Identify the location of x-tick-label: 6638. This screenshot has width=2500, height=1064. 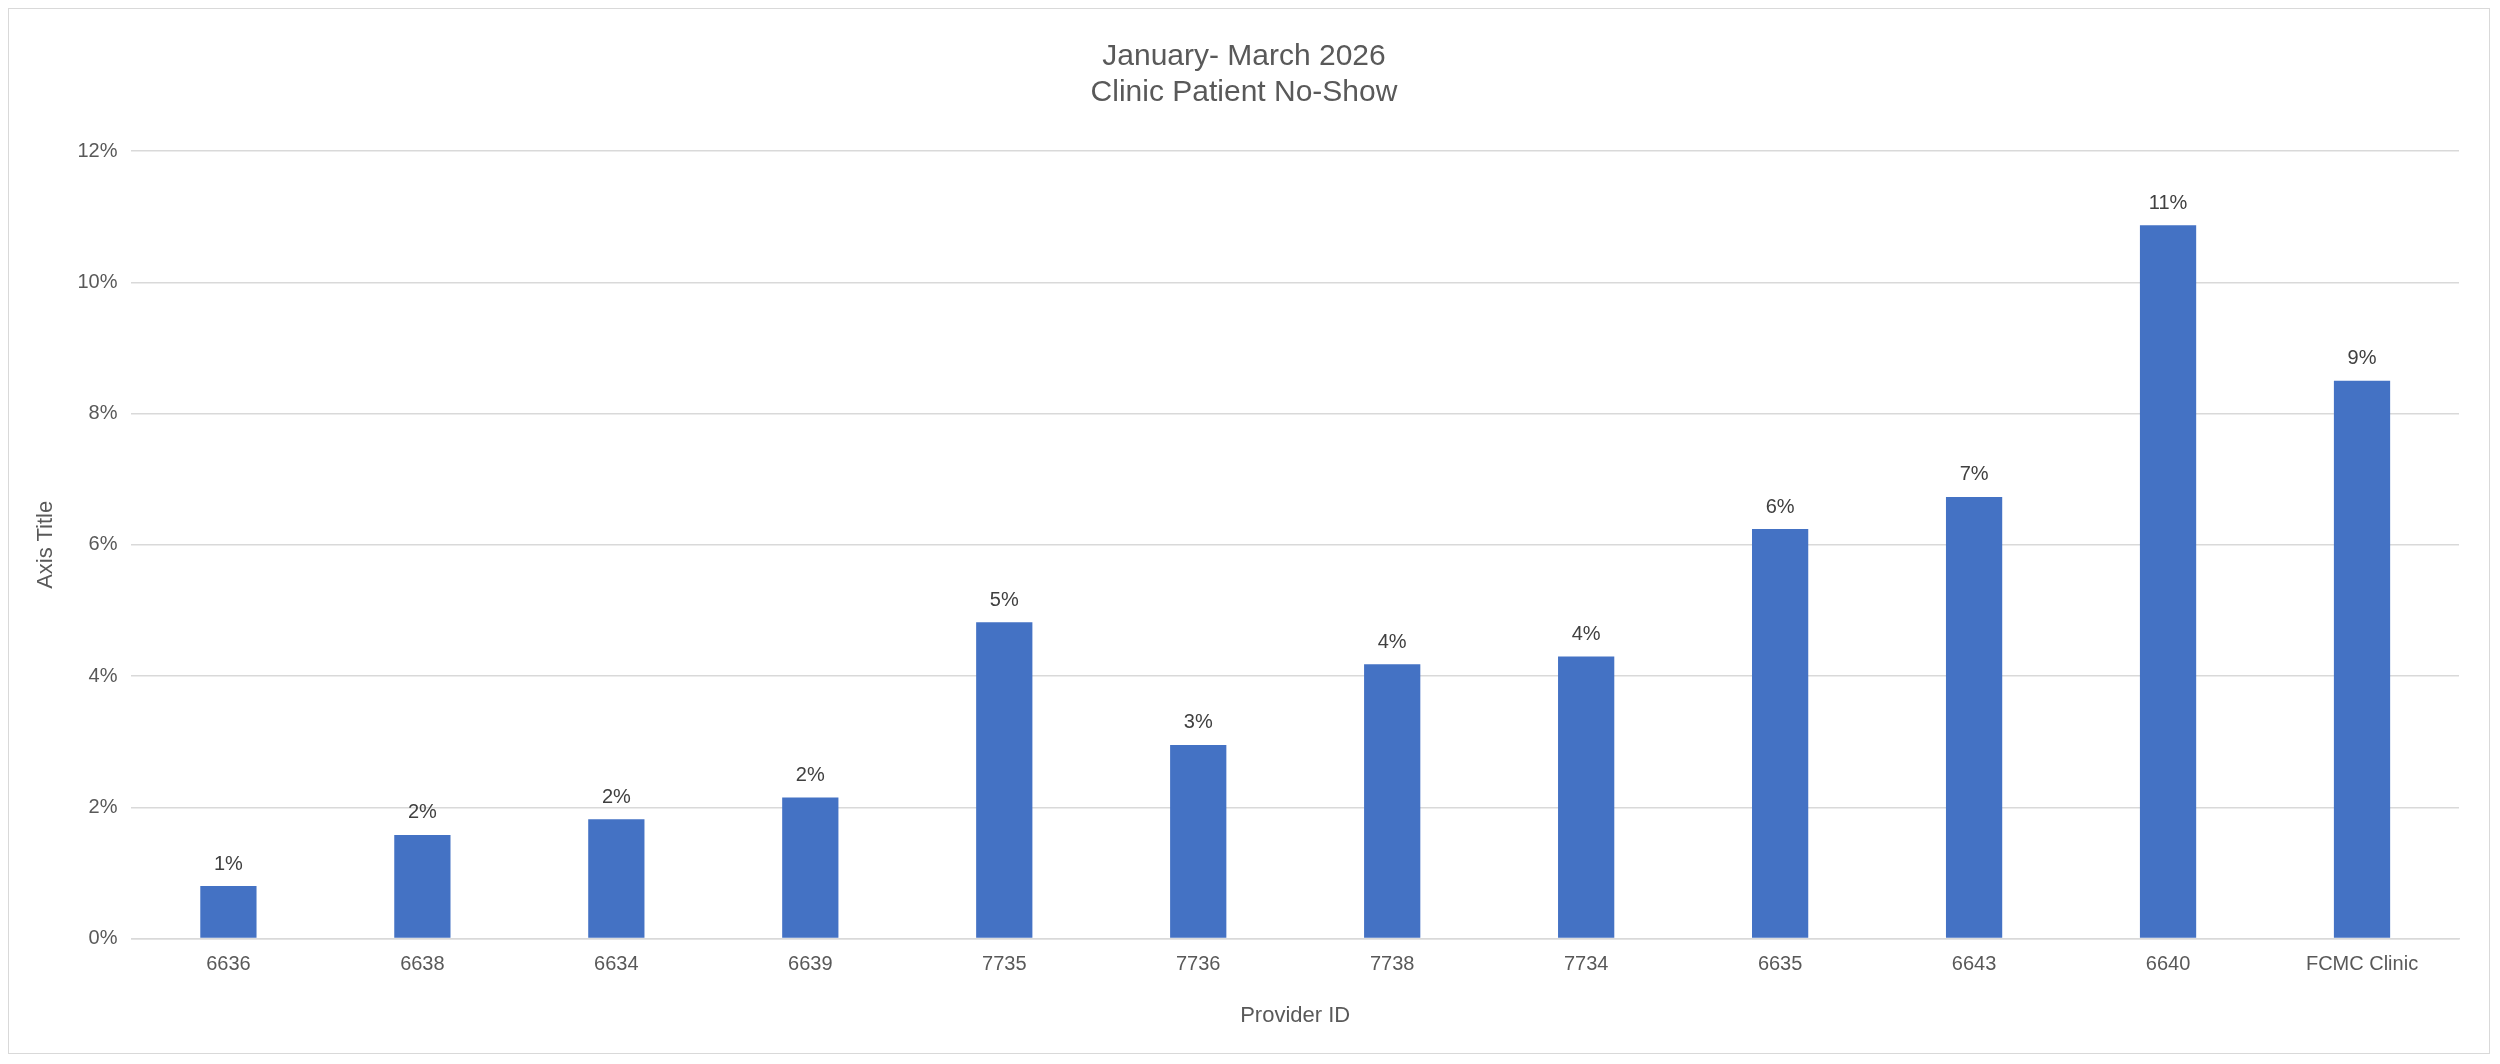
(422, 963).